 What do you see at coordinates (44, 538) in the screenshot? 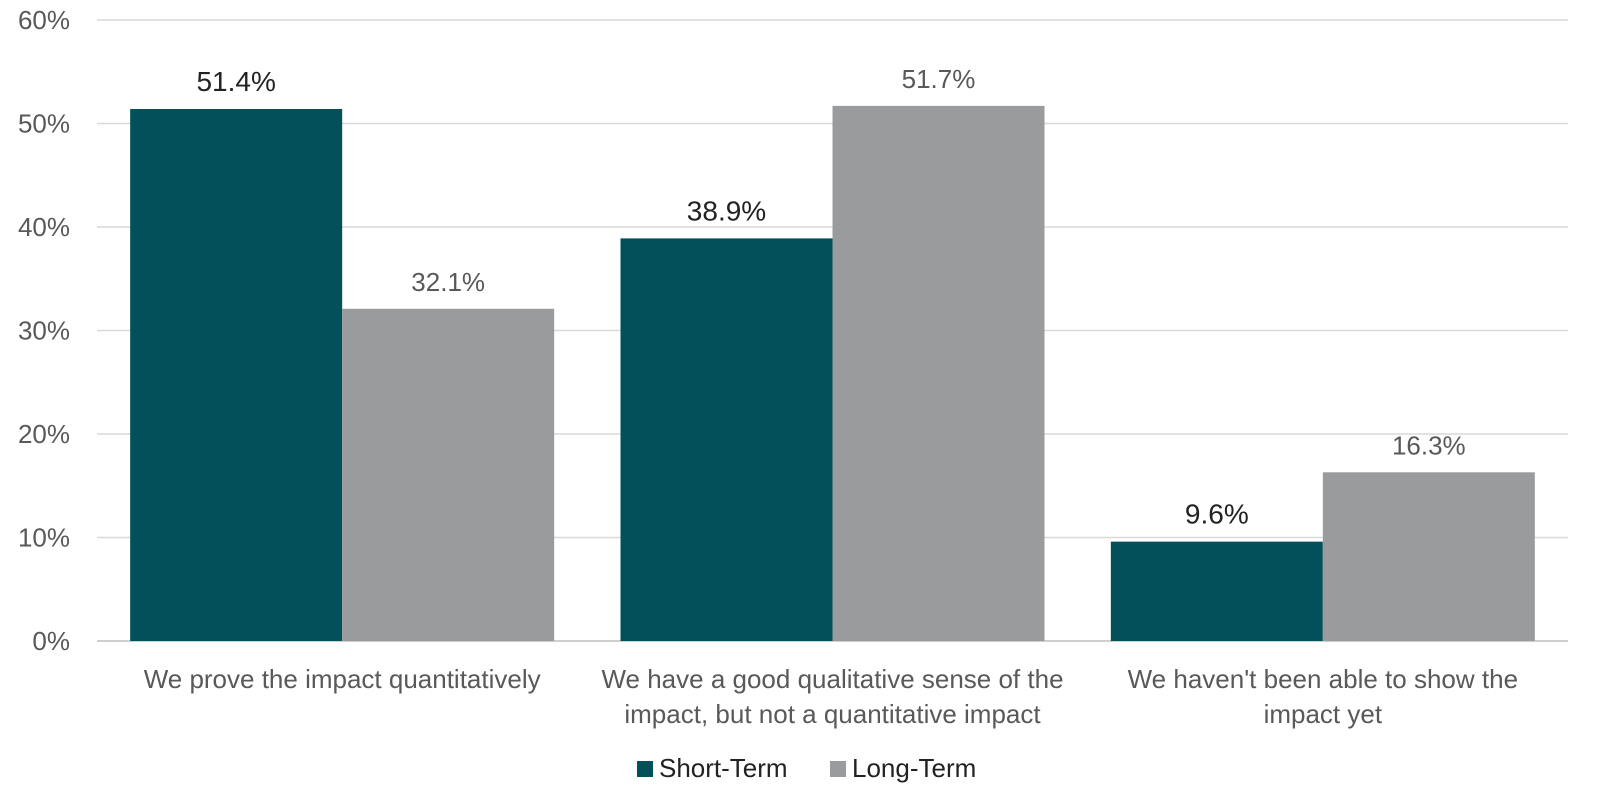
I see `y-tick-label: 10%` at bounding box center [44, 538].